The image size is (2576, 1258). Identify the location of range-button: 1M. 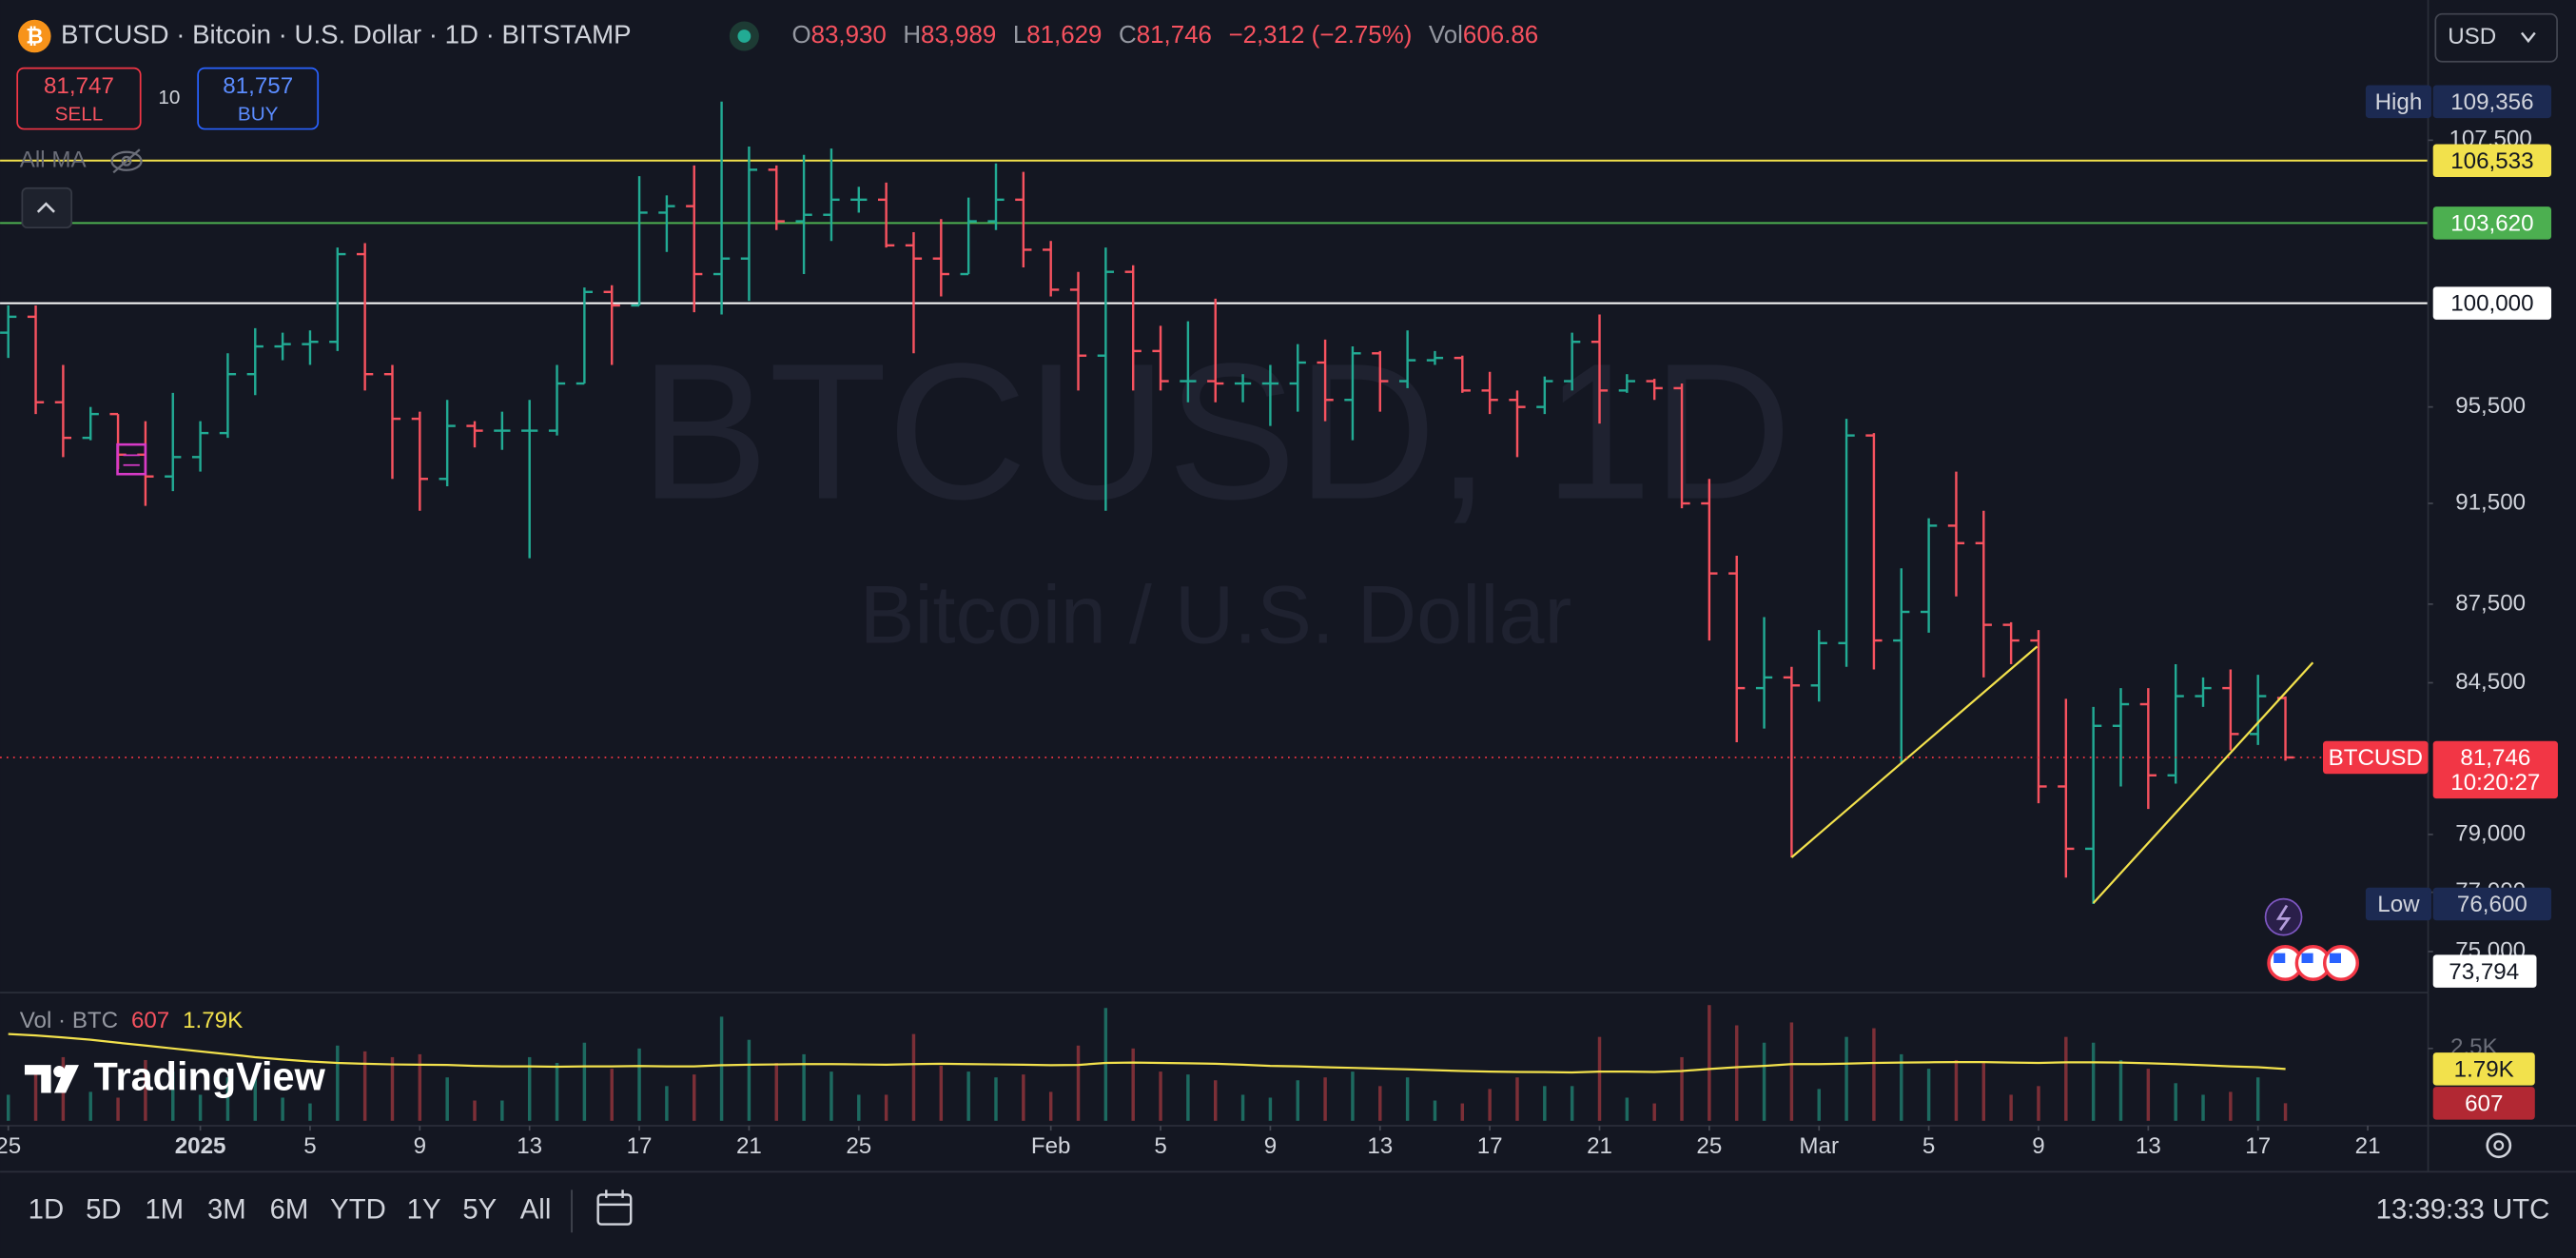
(165, 1210).